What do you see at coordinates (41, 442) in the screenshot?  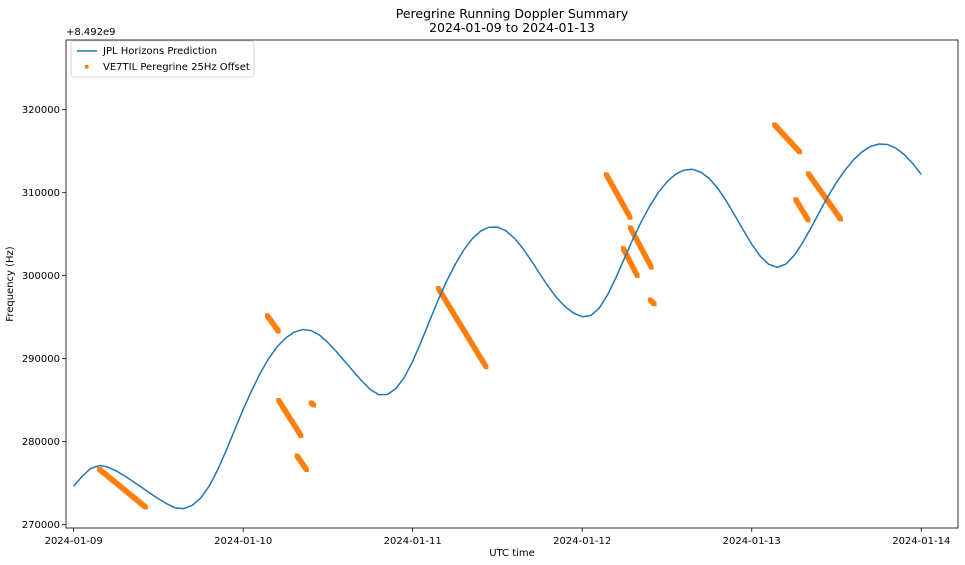 I see `y-tick-label: 280000` at bounding box center [41, 442].